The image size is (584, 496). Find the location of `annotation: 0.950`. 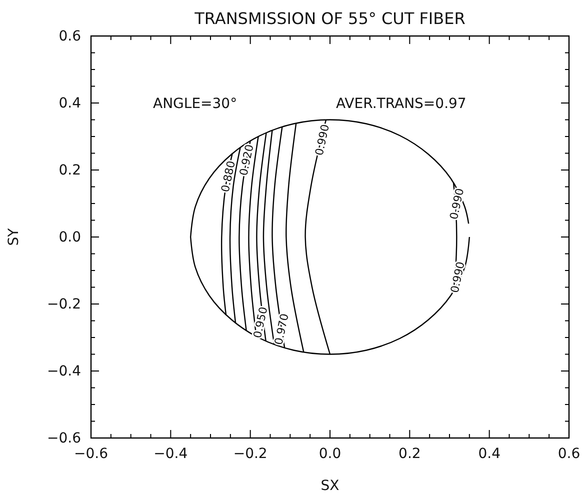

annotation: 0.950 is located at coordinates (260, 323).